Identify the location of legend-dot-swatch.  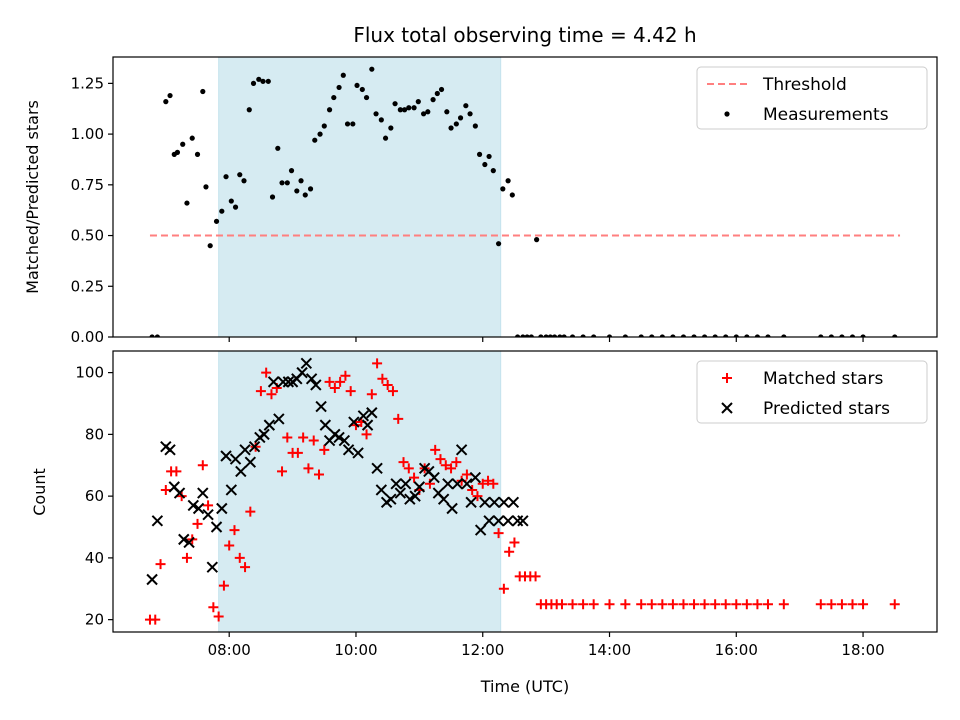
(727, 114).